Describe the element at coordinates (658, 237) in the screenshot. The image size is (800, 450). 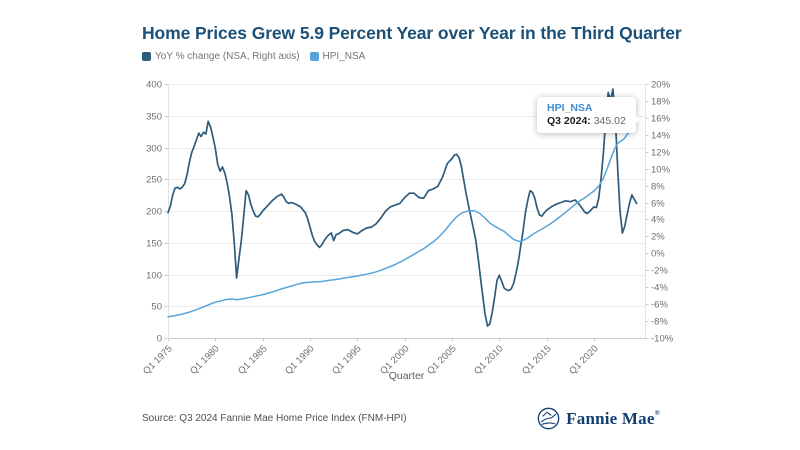
I see `svg-text: 2%` at that location.